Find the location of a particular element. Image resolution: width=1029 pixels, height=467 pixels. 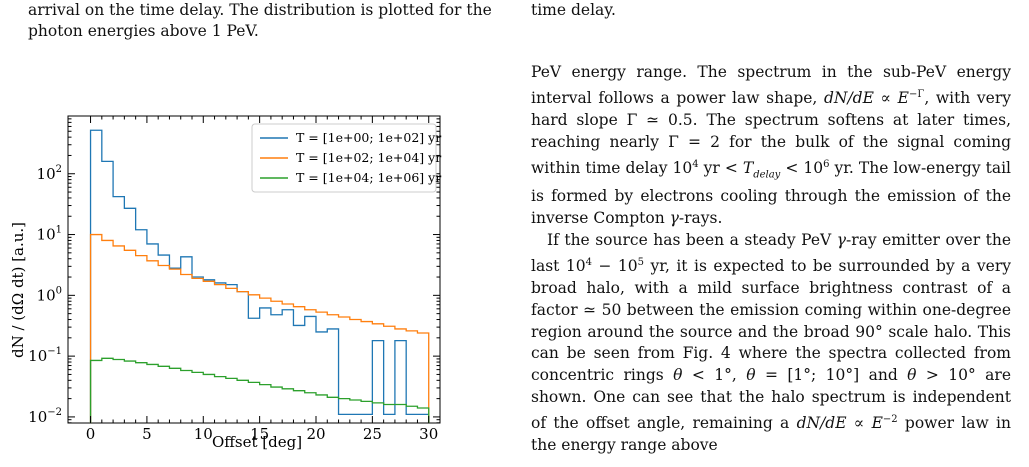

caption-line: time delay. is located at coordinates (573, 10).